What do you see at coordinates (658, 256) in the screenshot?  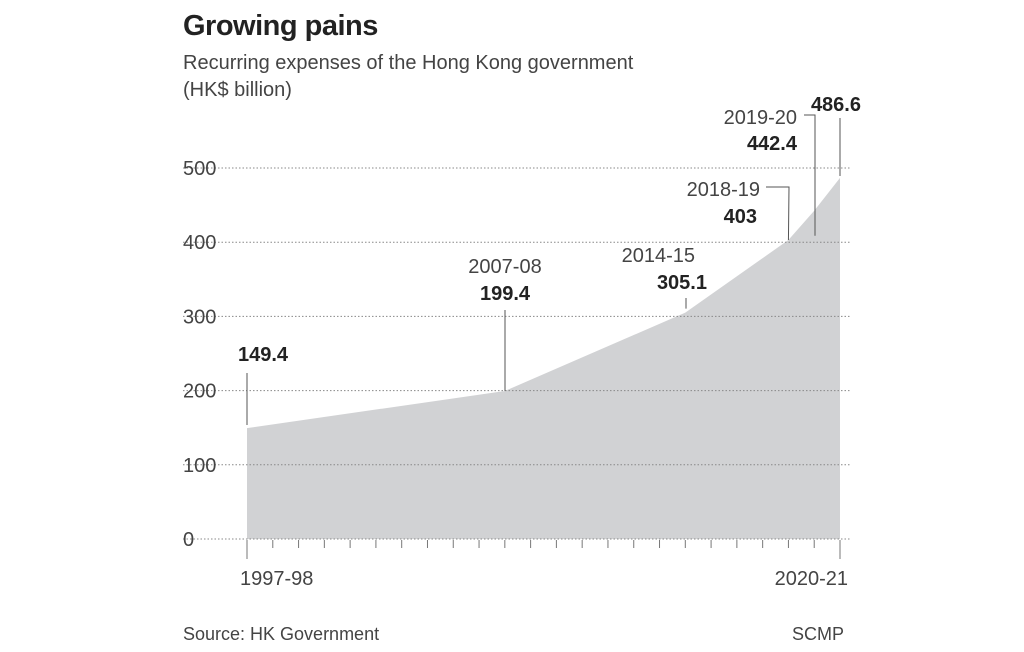 I see `annotation-year: 2014-15` at bounding box center [658, 256].